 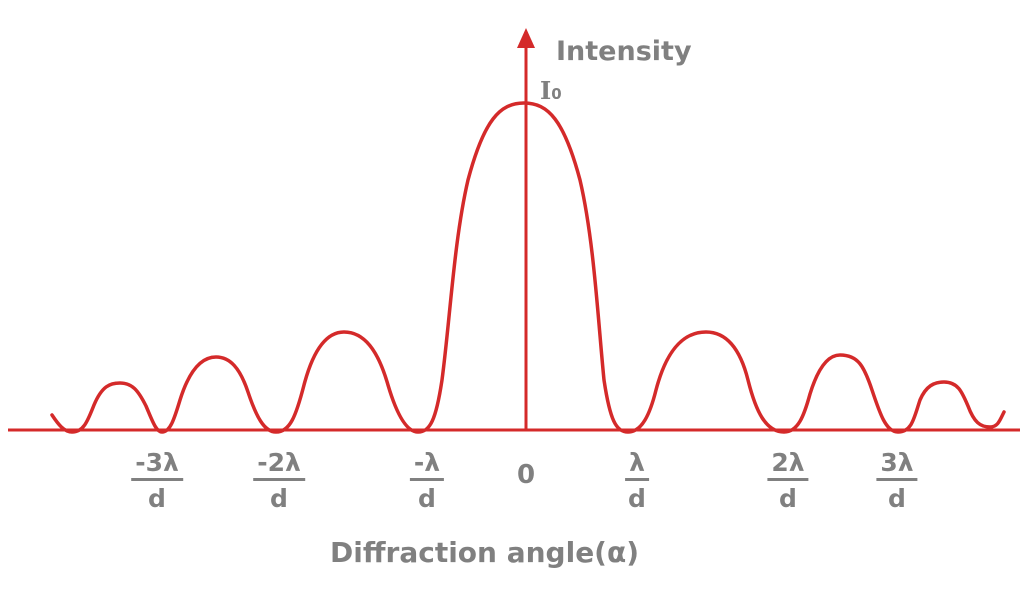 What do you see at coordinates (526, 38) in the screenshot?
I see `y-axis-arrow-icon` at bounding box center [526, 38].